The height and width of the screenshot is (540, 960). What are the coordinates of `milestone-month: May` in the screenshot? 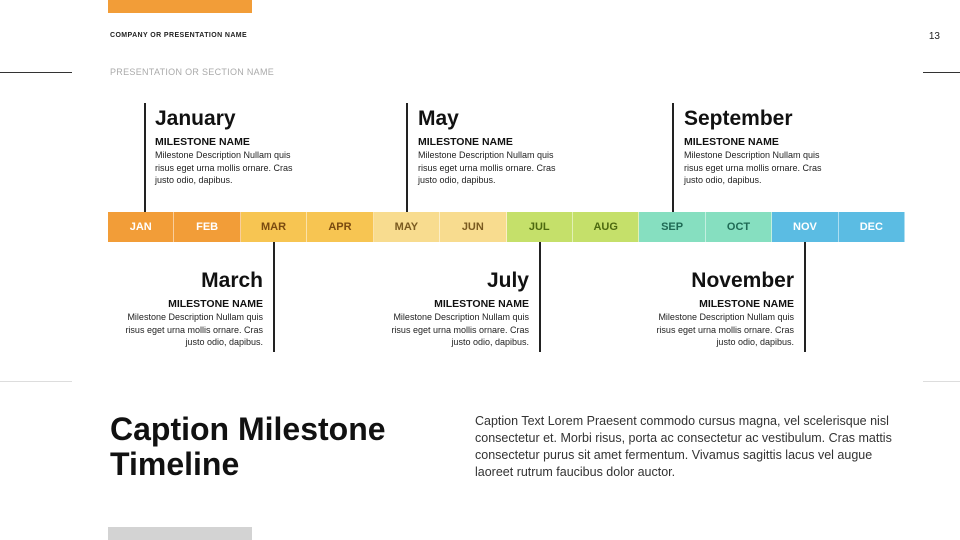 It's located at (438, 118).